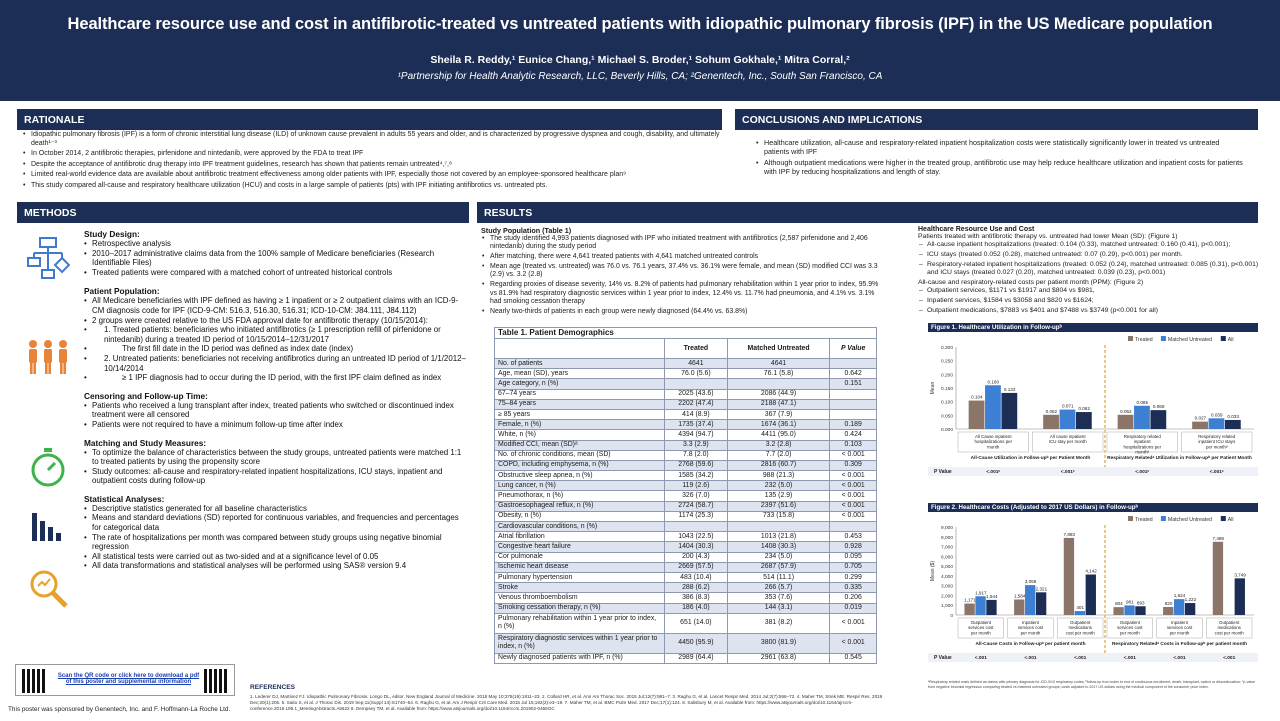 This screenshot has width=1280, height=721. I want to click on y-tick-label: 6,000, so click(947, 557).